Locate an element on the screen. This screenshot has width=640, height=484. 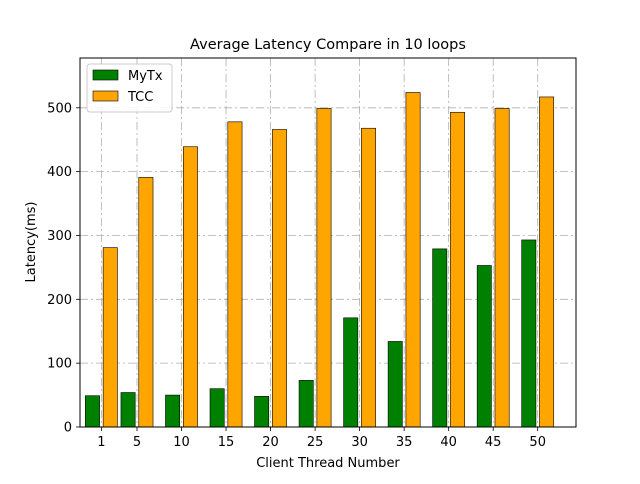
legend-label-mytx: MyTx is located at coordinates (145, 76).